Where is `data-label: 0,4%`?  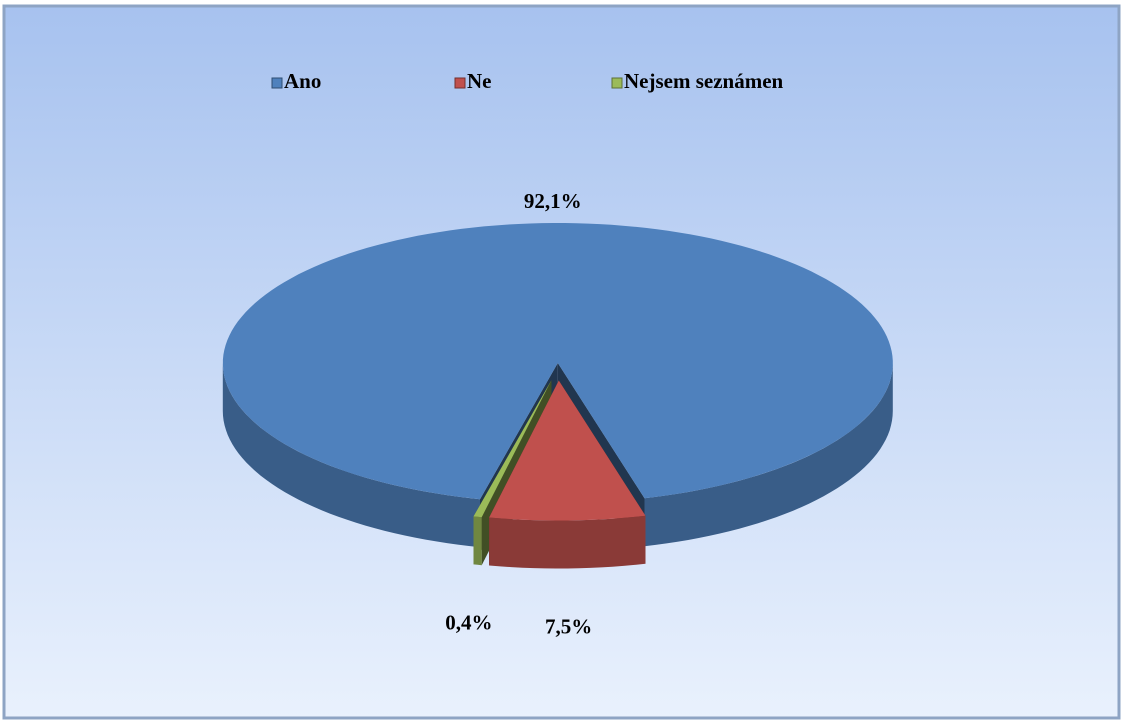
data-label: 0,4% is located at coordinates (468, 623).